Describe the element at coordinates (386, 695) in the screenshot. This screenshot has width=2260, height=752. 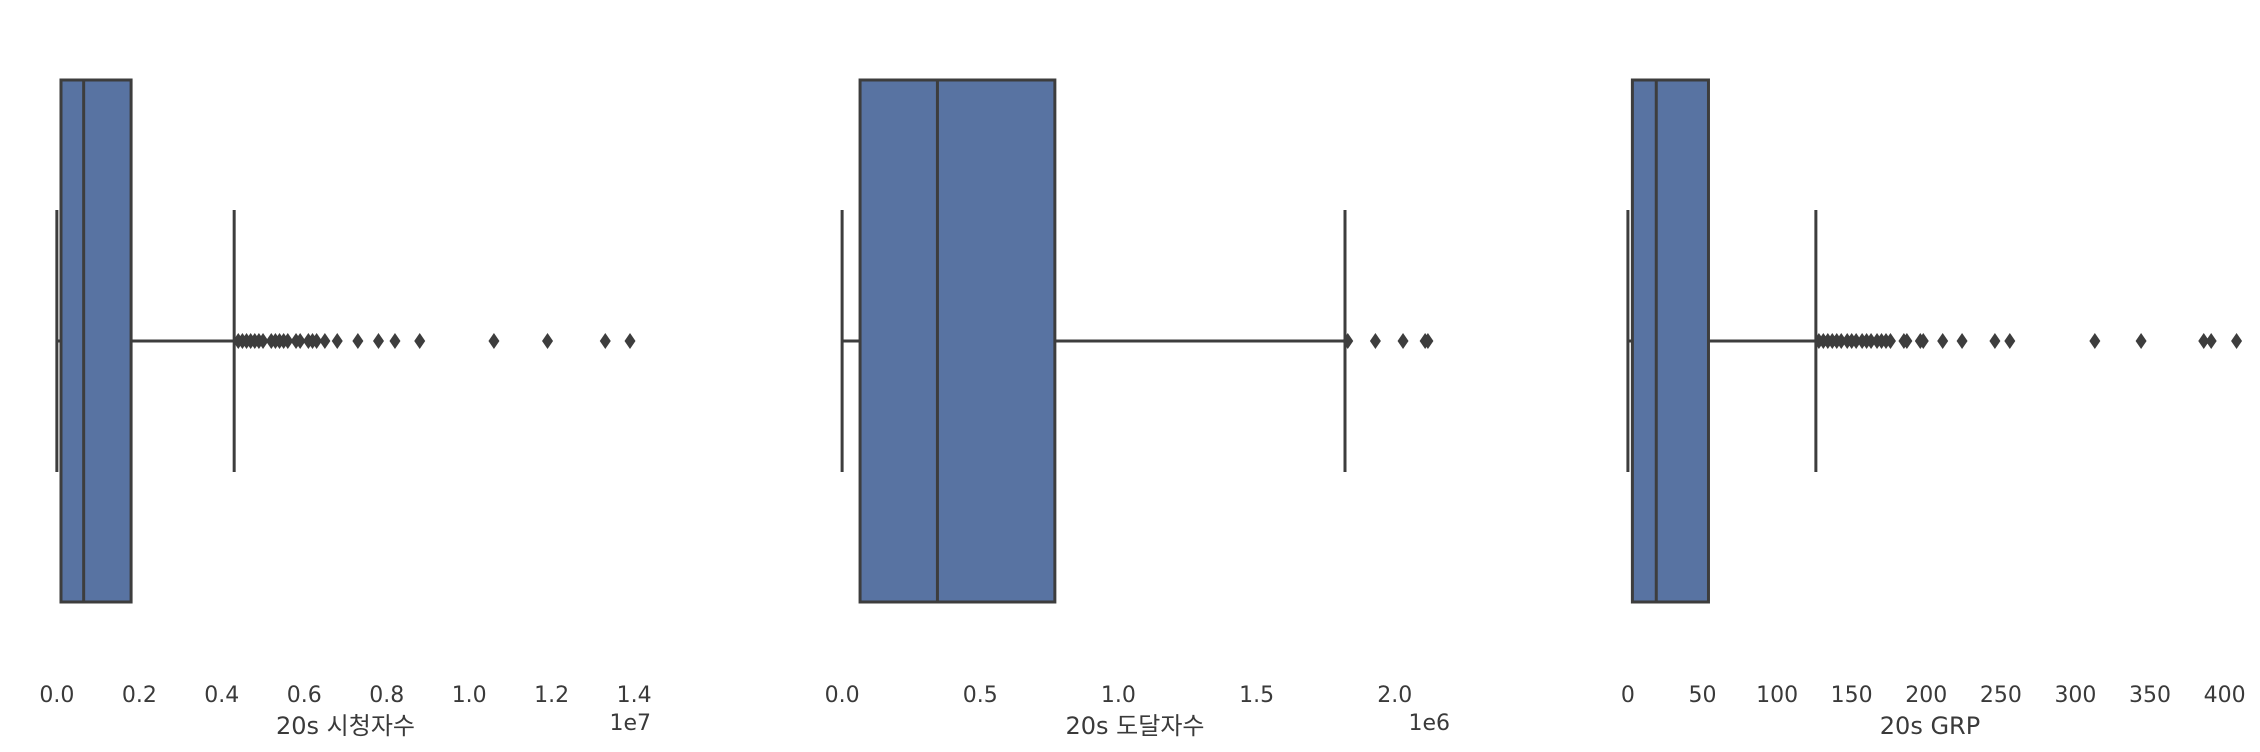
I see `x-tick-label: 0.8` at that location.